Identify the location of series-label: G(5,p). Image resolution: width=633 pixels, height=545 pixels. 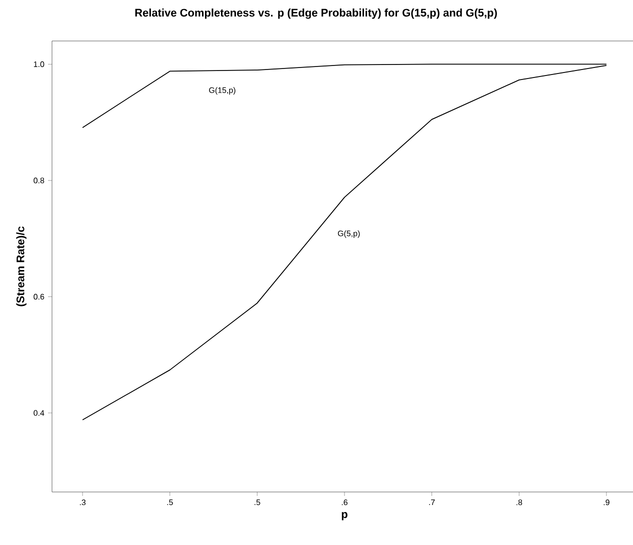
(349, 234).